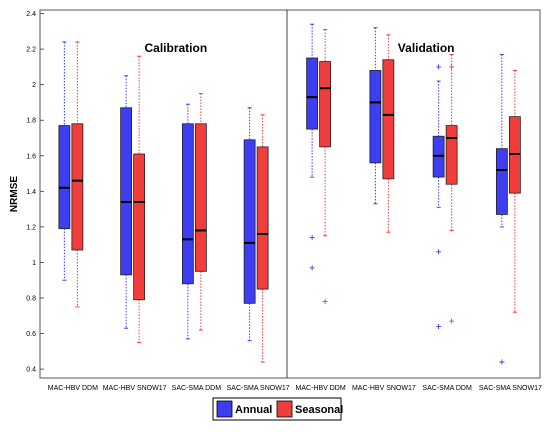 Image resolution: width=550 pixels, height=433 pixels. Describe the element at coordinates (253, 410) in the screenshot. I see `legend-label: Annual` at that location.